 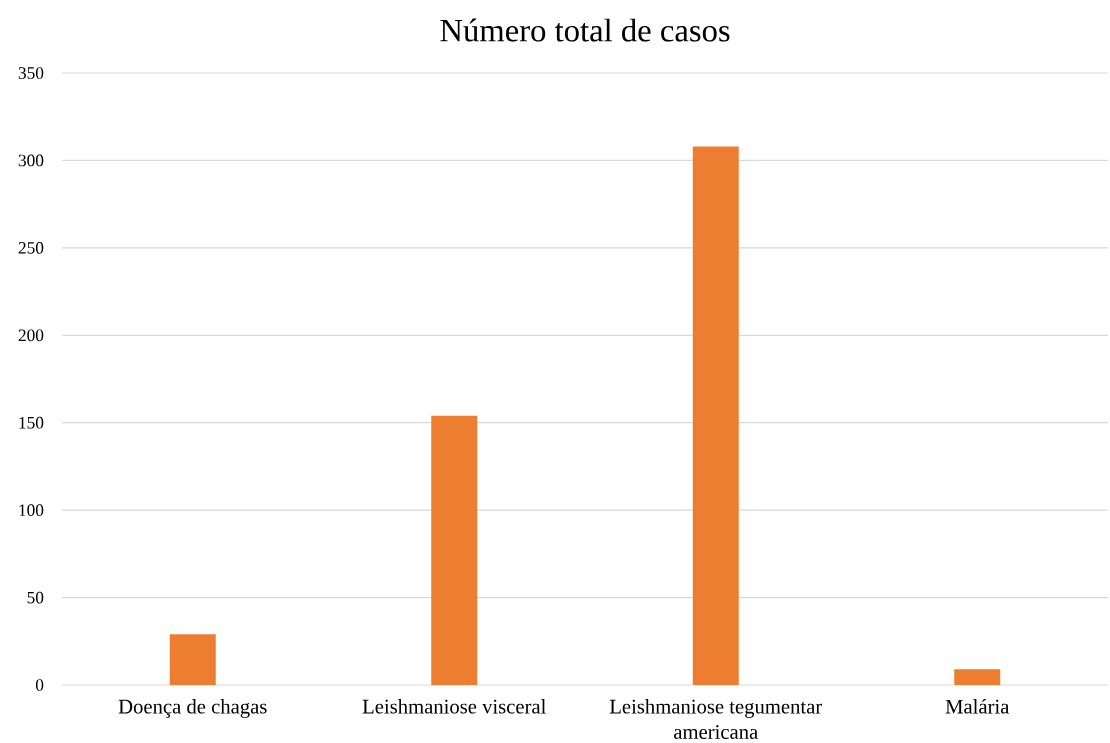 I want to click on y-tick-label: 250, so click(x=31, y=248).